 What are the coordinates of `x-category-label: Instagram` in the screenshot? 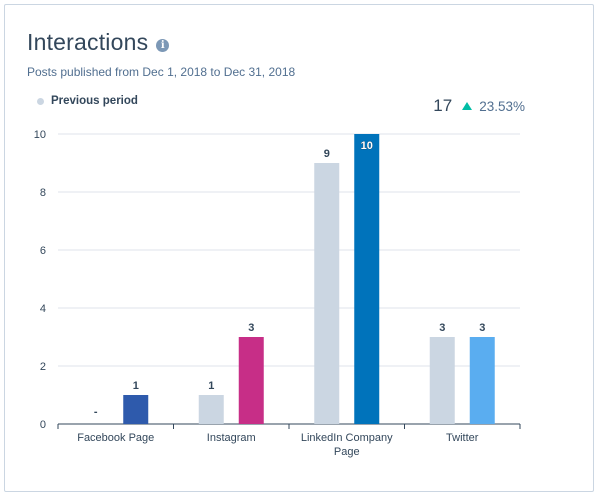 It's located at (231, 438).